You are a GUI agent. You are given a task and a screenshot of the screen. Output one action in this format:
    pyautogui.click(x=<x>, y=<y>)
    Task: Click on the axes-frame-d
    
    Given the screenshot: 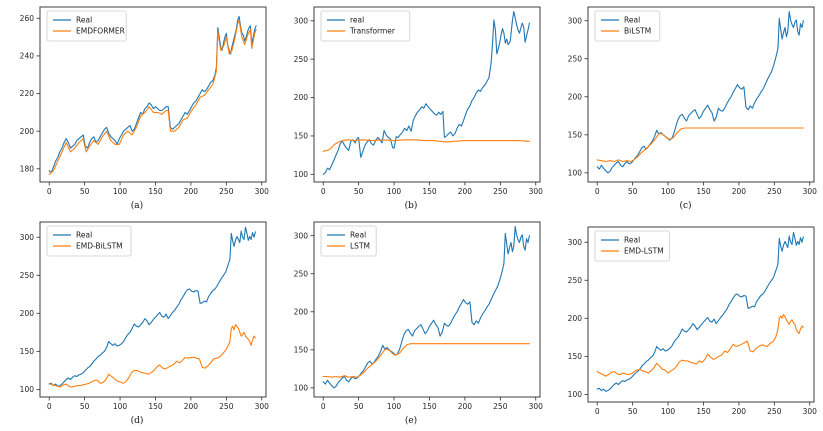 What is the action you would take?
    pyautogui.click(x=153, y=309)
    